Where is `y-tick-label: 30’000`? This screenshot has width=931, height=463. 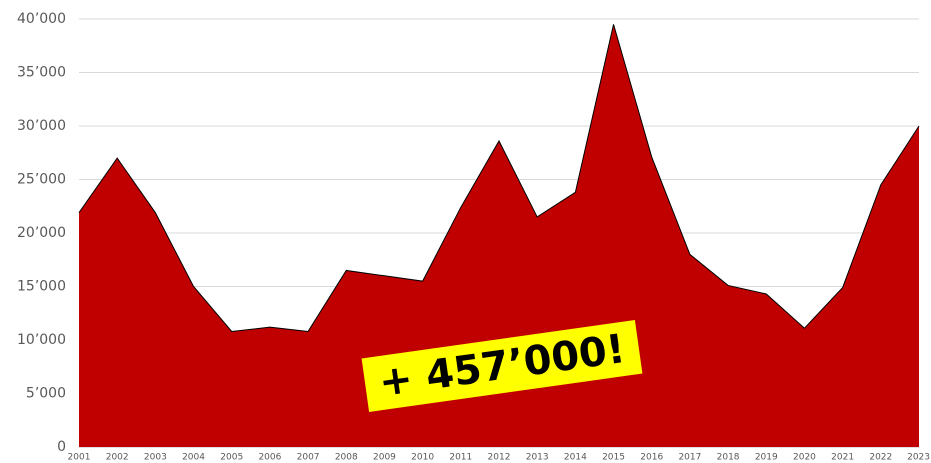
y-tick-label: 30’000 is located at coordinates (41, 126).